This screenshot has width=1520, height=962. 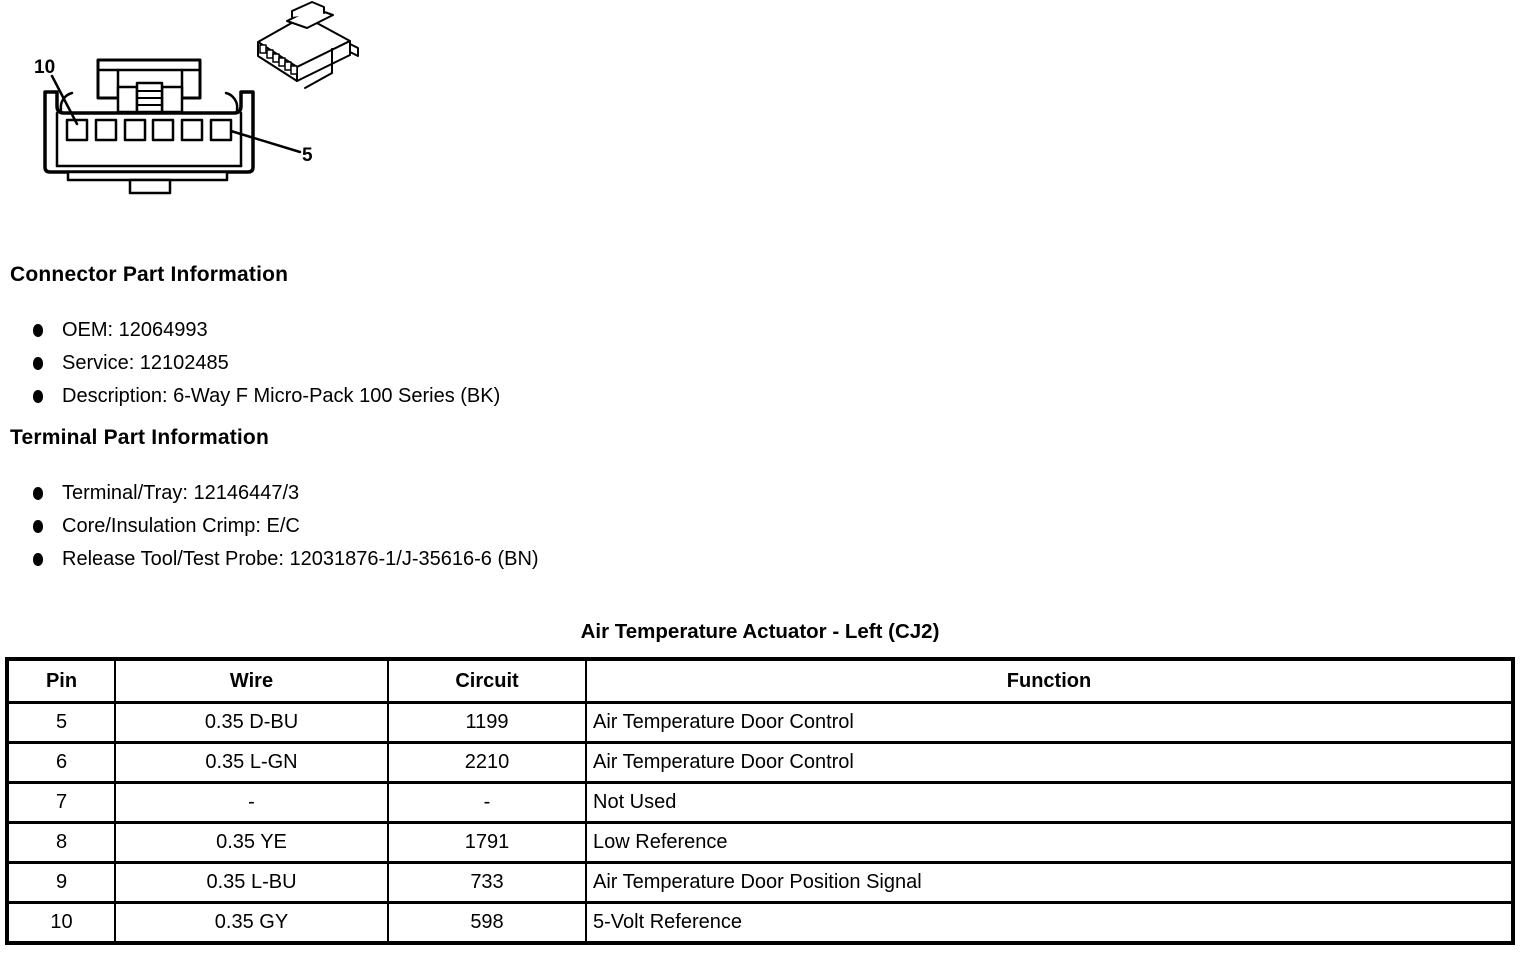 I want to click on pinout-table-title: Air Temperature Actuator - Left (CJ2), so click(x=760, y=631).